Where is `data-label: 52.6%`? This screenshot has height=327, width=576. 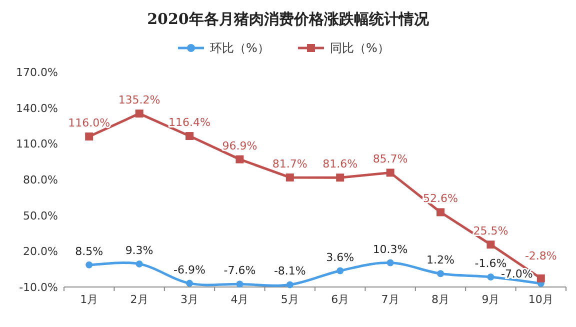
data-label: 52.6% is located at coordinates (440, 199).